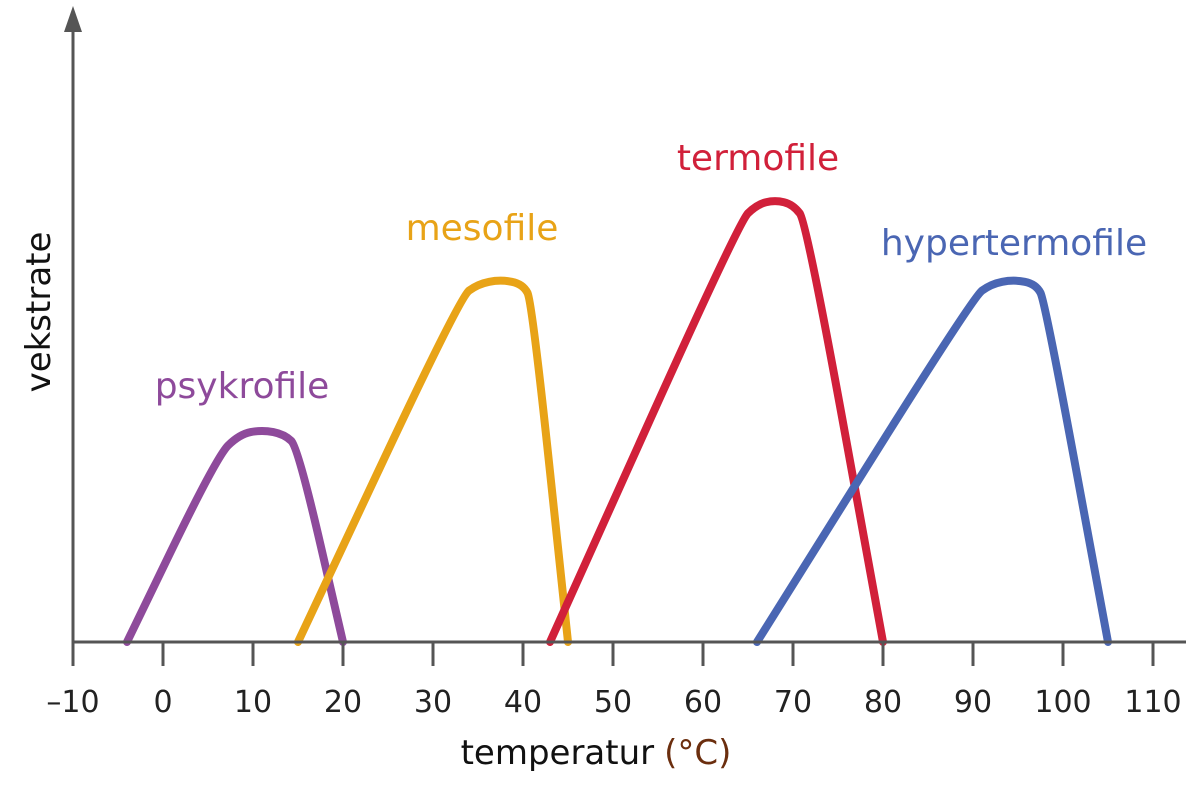 This screenshot has width=1200, height=798. Describe the element at coordinates (343, 702) in the screenshot. I see `x-tick-label: 20` at that location.